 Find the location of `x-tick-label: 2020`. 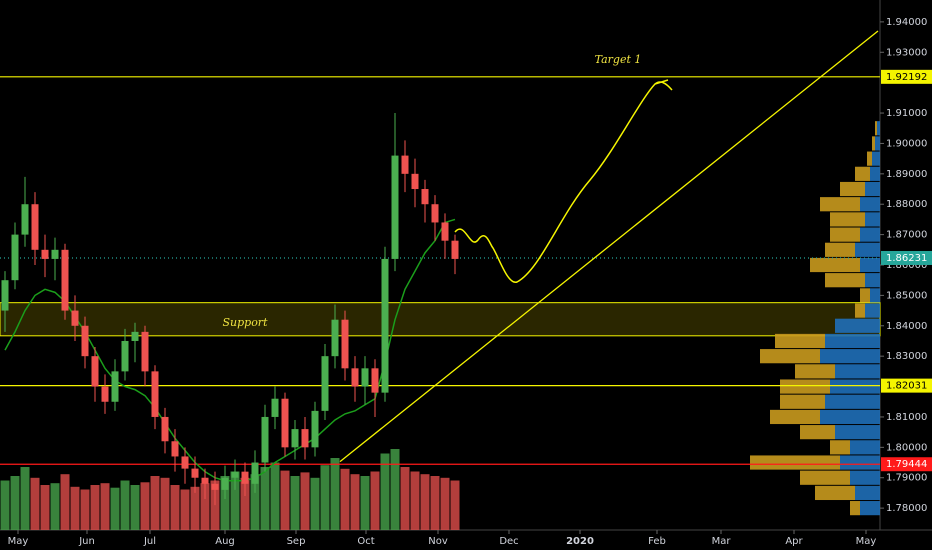

x-tick-label: 2020 is located at coordinates (580, 541).